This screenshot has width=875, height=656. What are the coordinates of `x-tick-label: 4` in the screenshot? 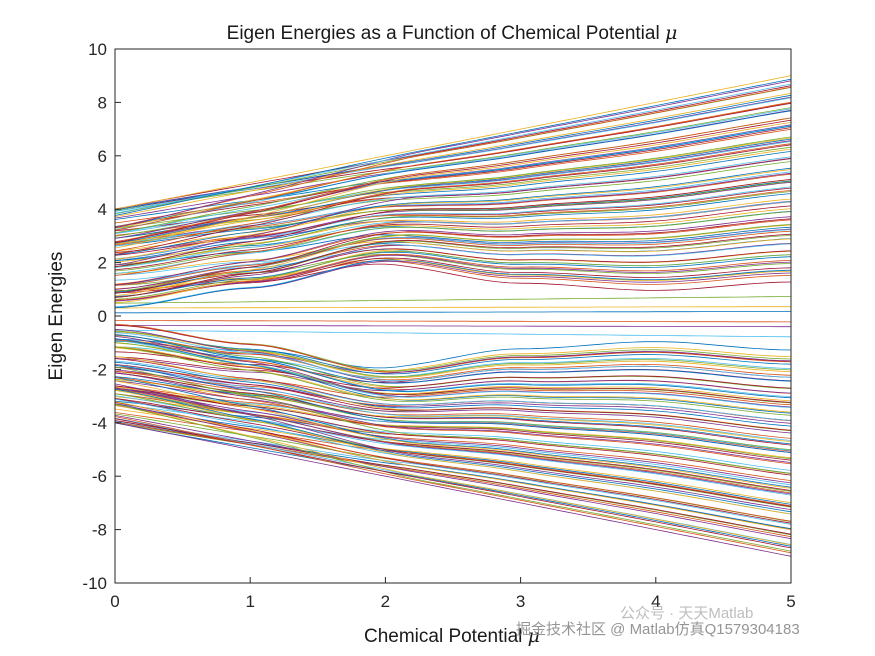 It's located at (655, 601).